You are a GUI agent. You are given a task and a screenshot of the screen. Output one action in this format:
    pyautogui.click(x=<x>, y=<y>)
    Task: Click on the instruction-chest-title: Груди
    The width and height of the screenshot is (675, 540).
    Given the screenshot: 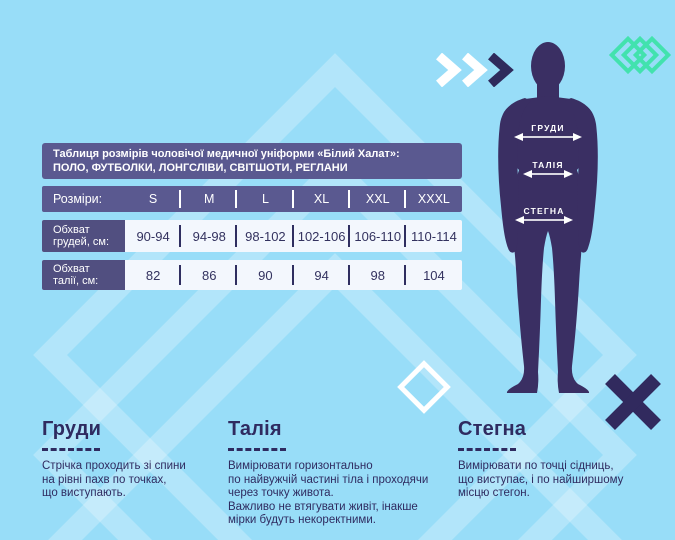 What is the action you would take?
    pyautogui.click(x=72, y=429)
    